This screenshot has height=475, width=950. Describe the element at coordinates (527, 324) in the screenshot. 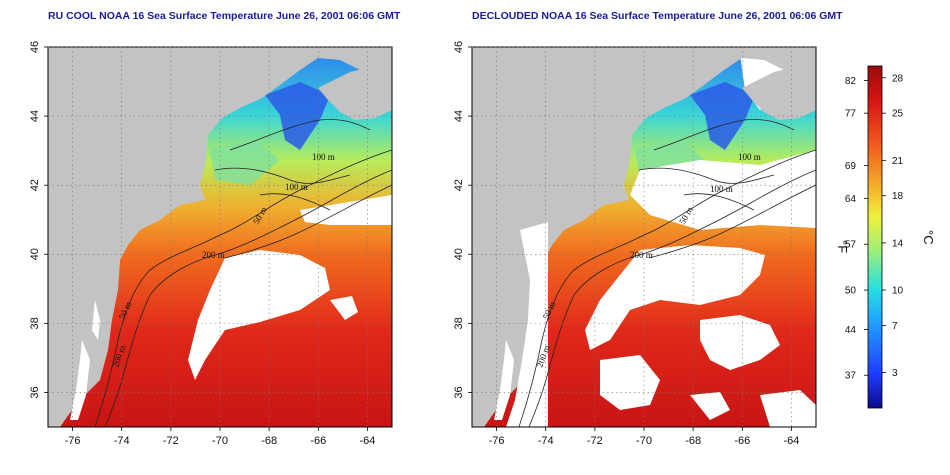

I see `no-data-area` at that location.